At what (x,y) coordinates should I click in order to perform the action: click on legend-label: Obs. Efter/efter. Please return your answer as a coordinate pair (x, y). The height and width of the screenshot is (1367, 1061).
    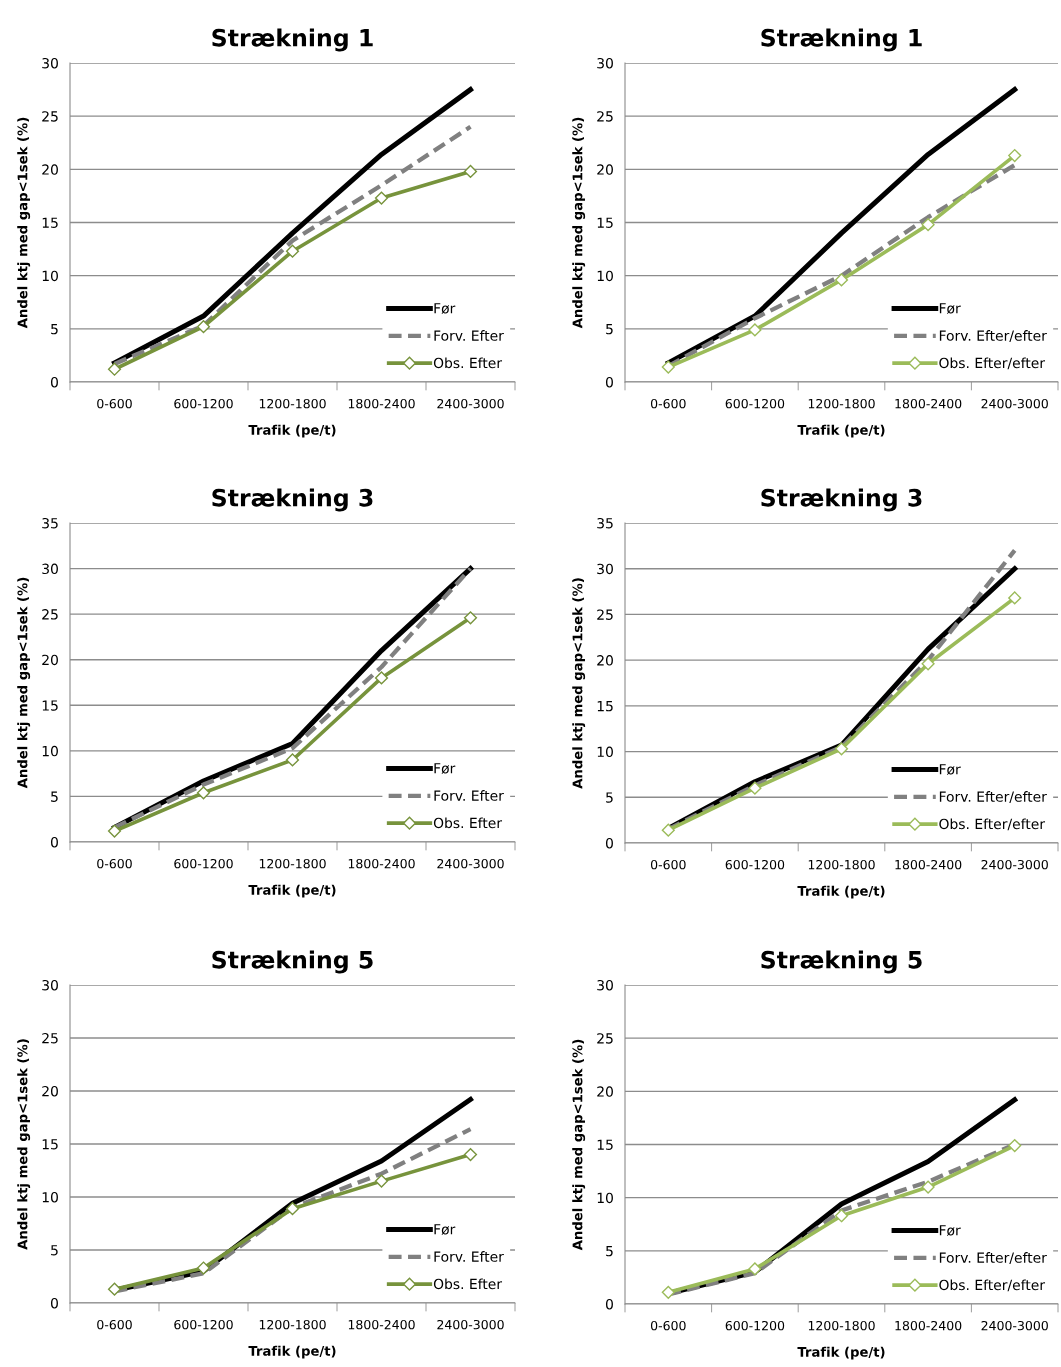
    Looking at the image, I should click on (992, 824).